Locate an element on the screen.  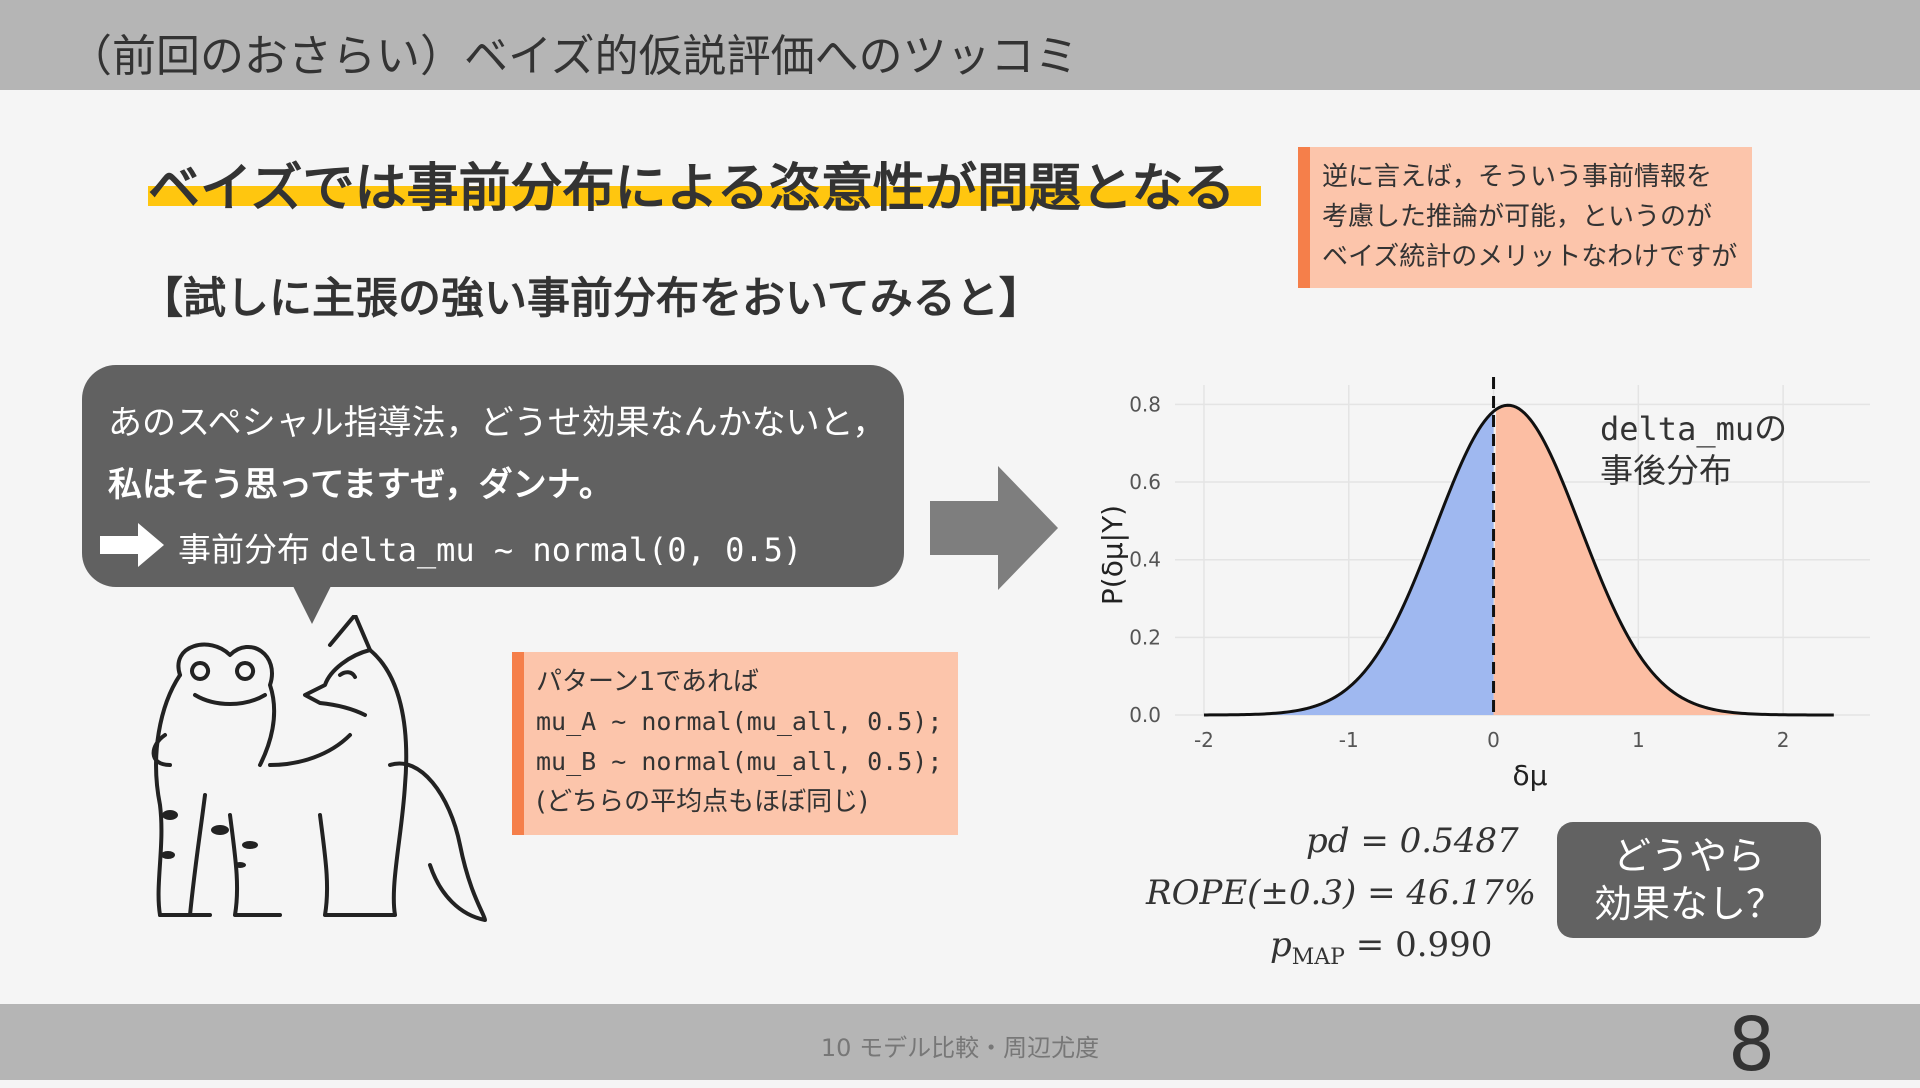
frog-and-fox-illustration is located at coordinates (319, 768).